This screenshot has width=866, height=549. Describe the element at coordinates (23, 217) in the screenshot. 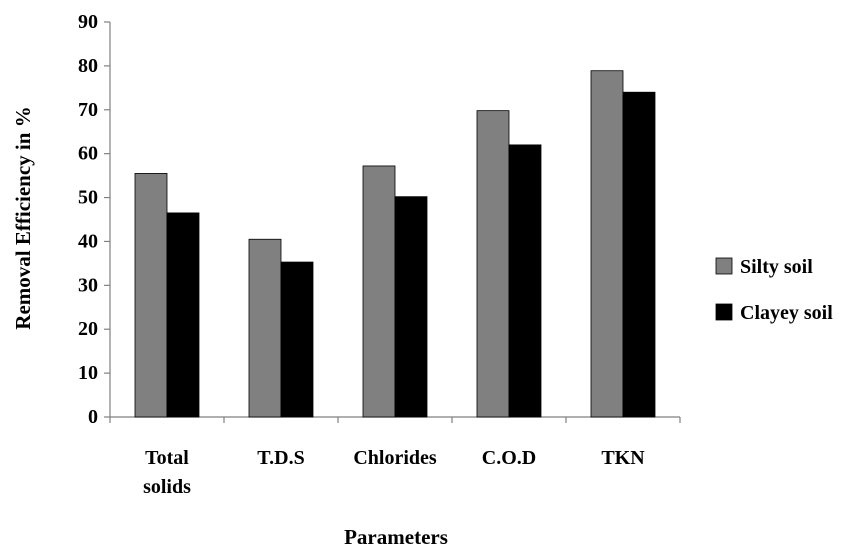

I see `y-axis-title: Removal Efficiency in %` at that location.